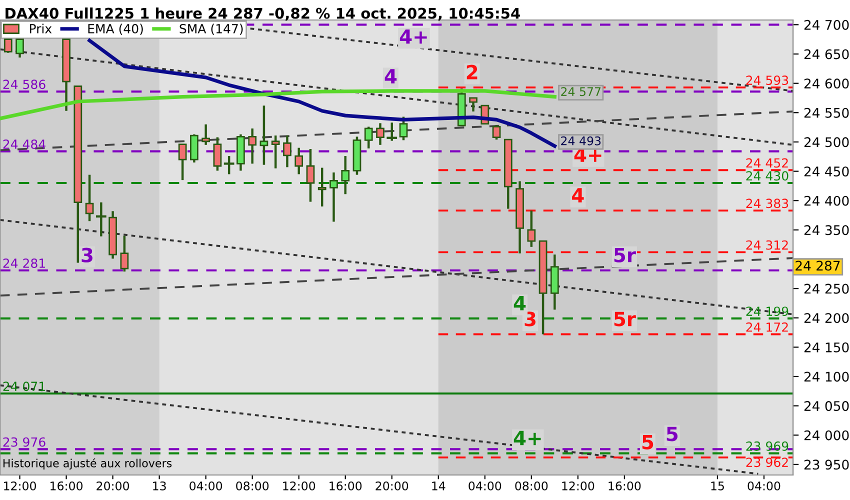 Image resolution: width=850 pixels, height=500 pixels. What do you see at coordinates (87, 255) in the screenshot?
I see `annotation: 3` at bounding box center [87, 255].